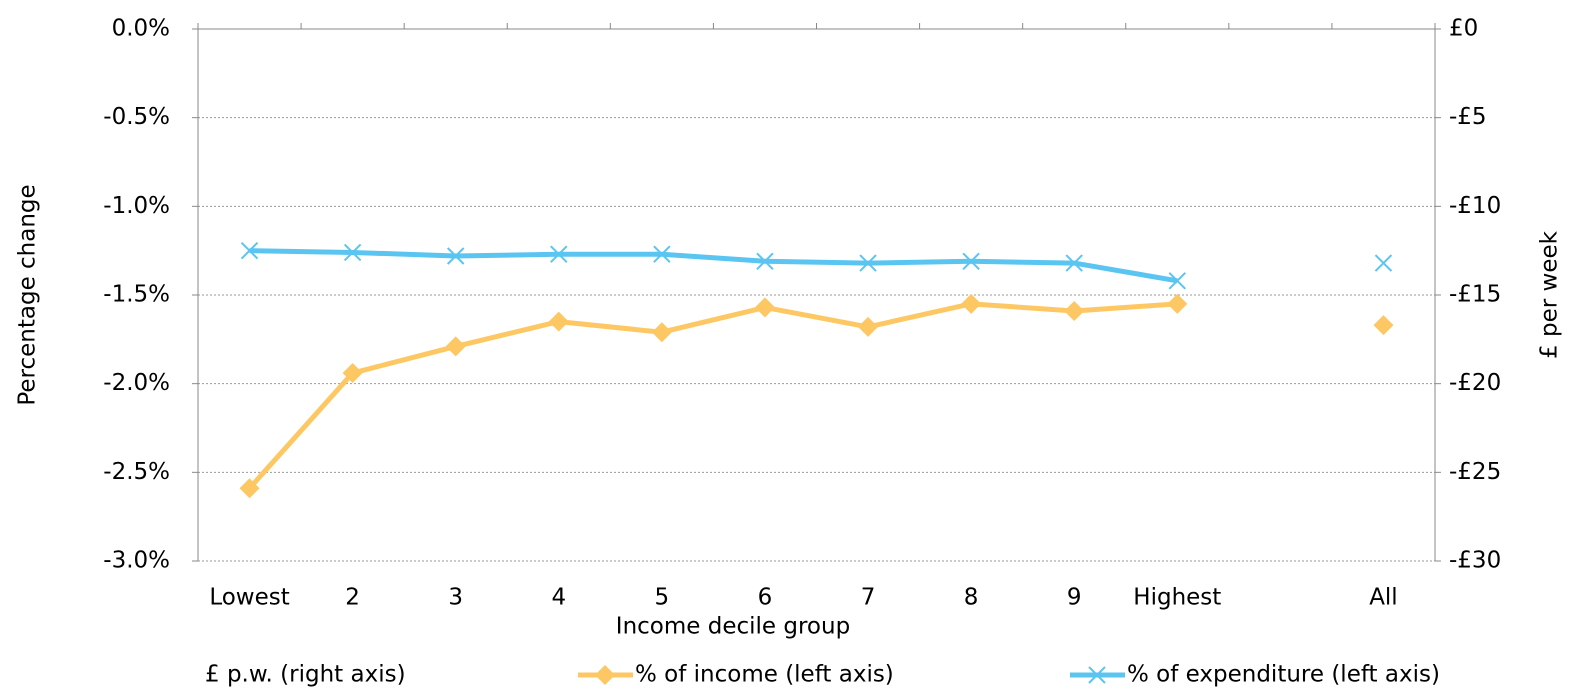 The height and width of the screenshot is (693, 1571). What do you see at coordinates (1074, 598) in the screenshot?
I see `x-tick-label: 9` at bounding box center [1074, 598].